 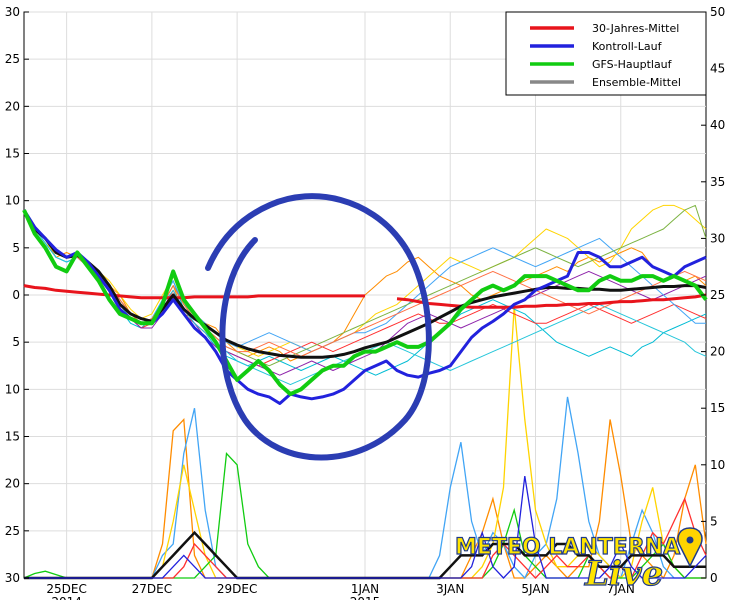 I want to click on legend-label: Kontroll-Lauf, so click(x=627, y=46).